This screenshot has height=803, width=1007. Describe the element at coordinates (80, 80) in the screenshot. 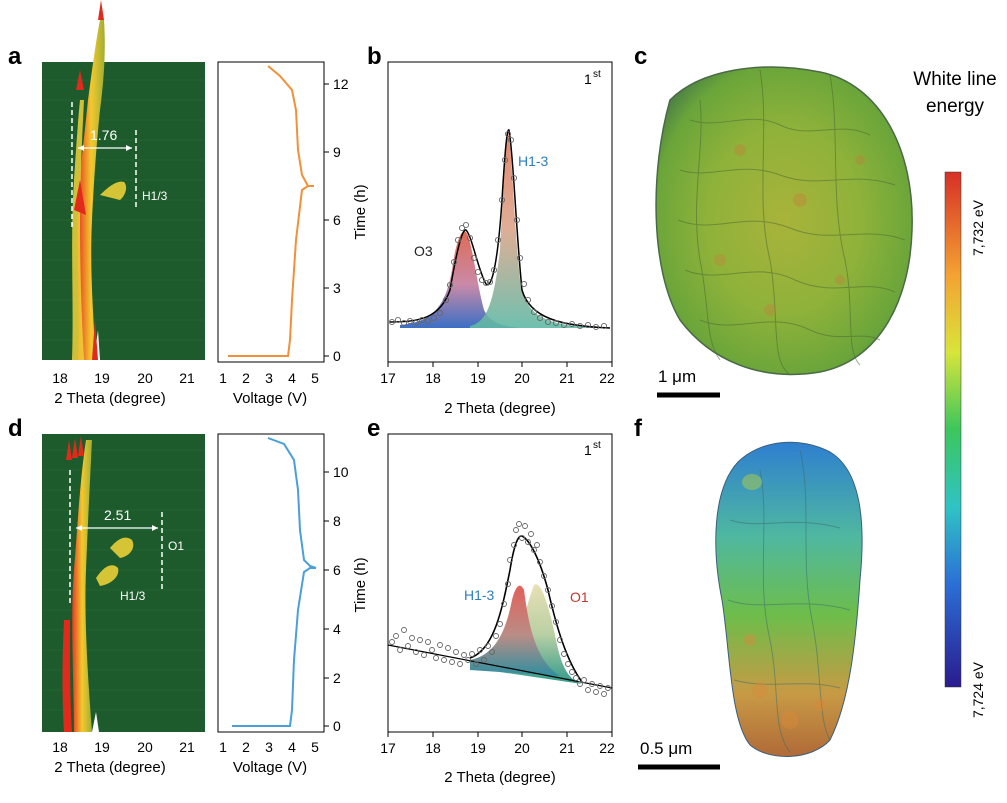

I see `waterfall-upper-red` at that location.